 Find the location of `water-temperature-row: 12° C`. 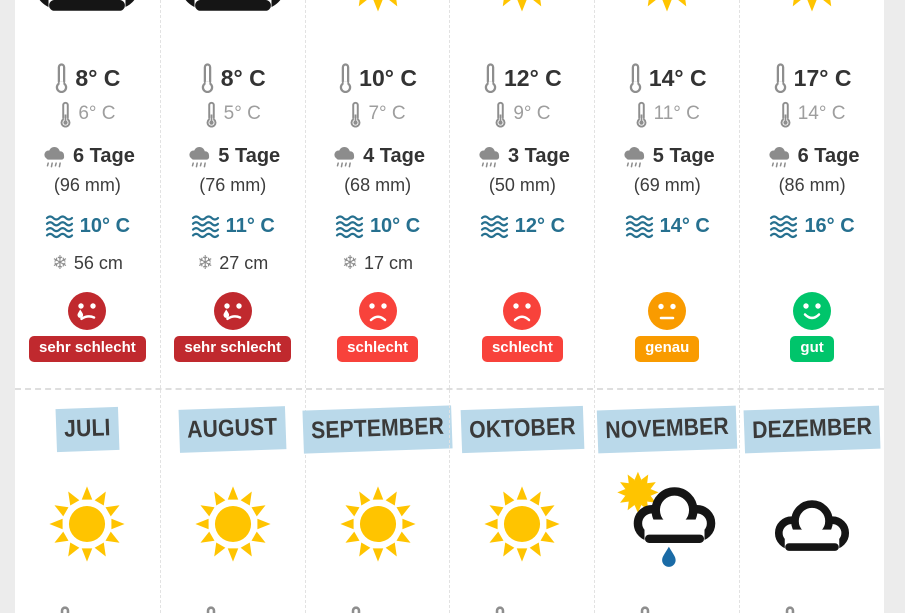

water-temperature-row: 12° C is located at coordinates (522, 226).